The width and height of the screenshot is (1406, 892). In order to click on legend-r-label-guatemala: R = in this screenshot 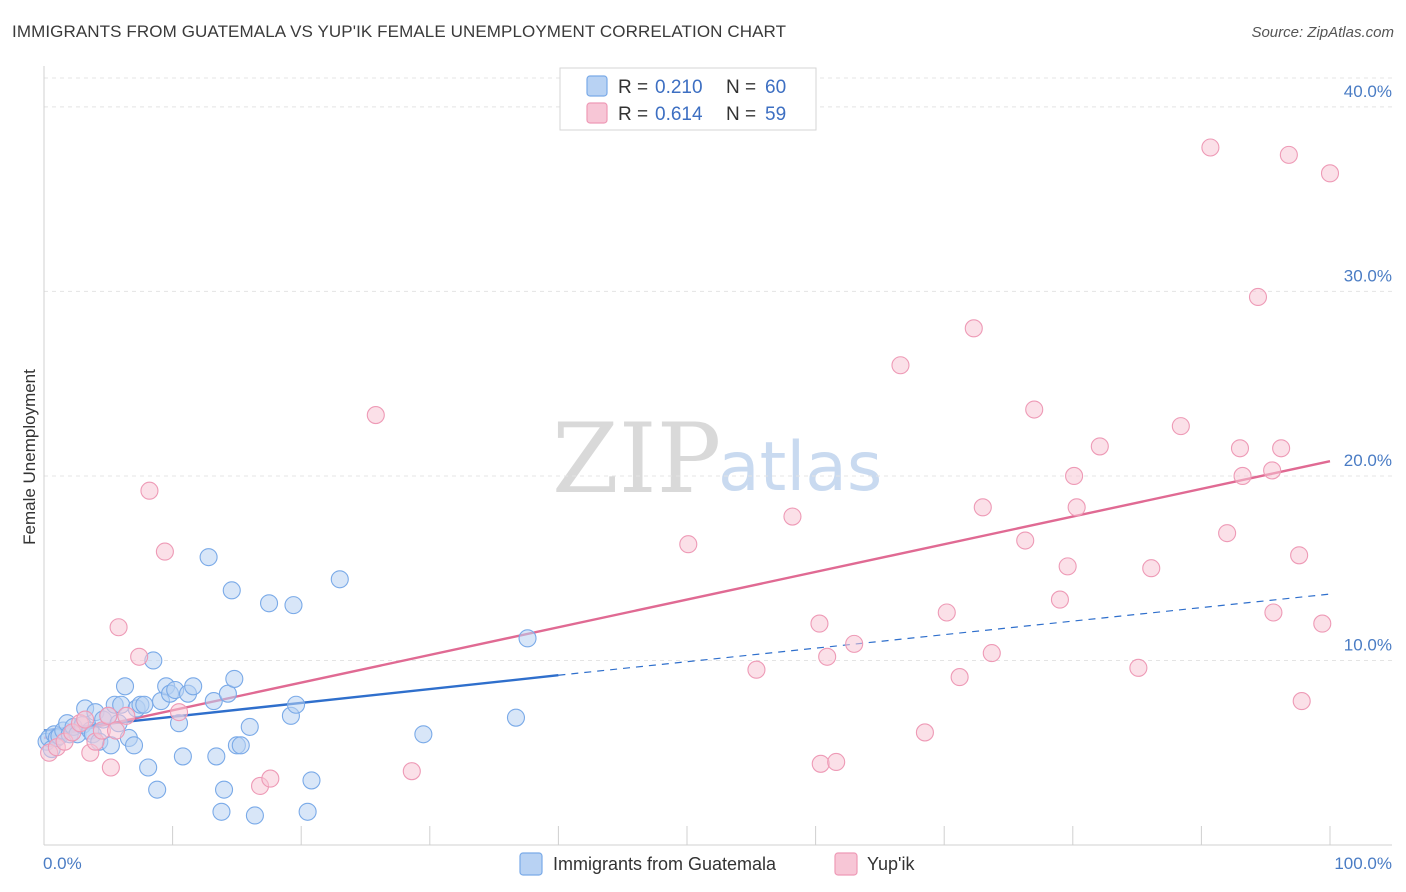, I will do `click(633, 87)`.